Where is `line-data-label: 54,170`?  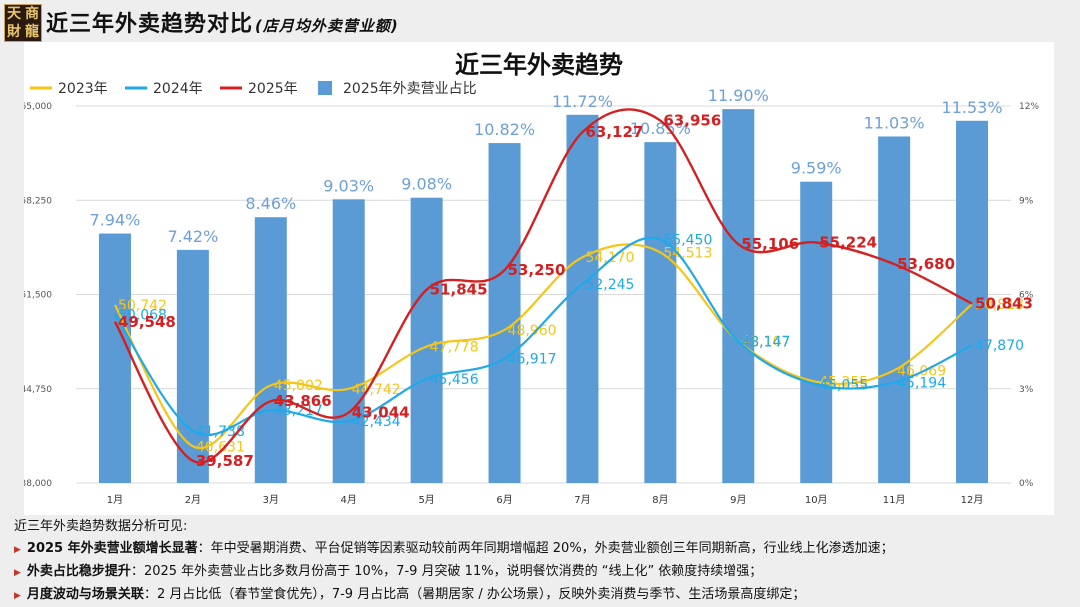 line-data-label: 54,170 is located at coordinates (609, 258).